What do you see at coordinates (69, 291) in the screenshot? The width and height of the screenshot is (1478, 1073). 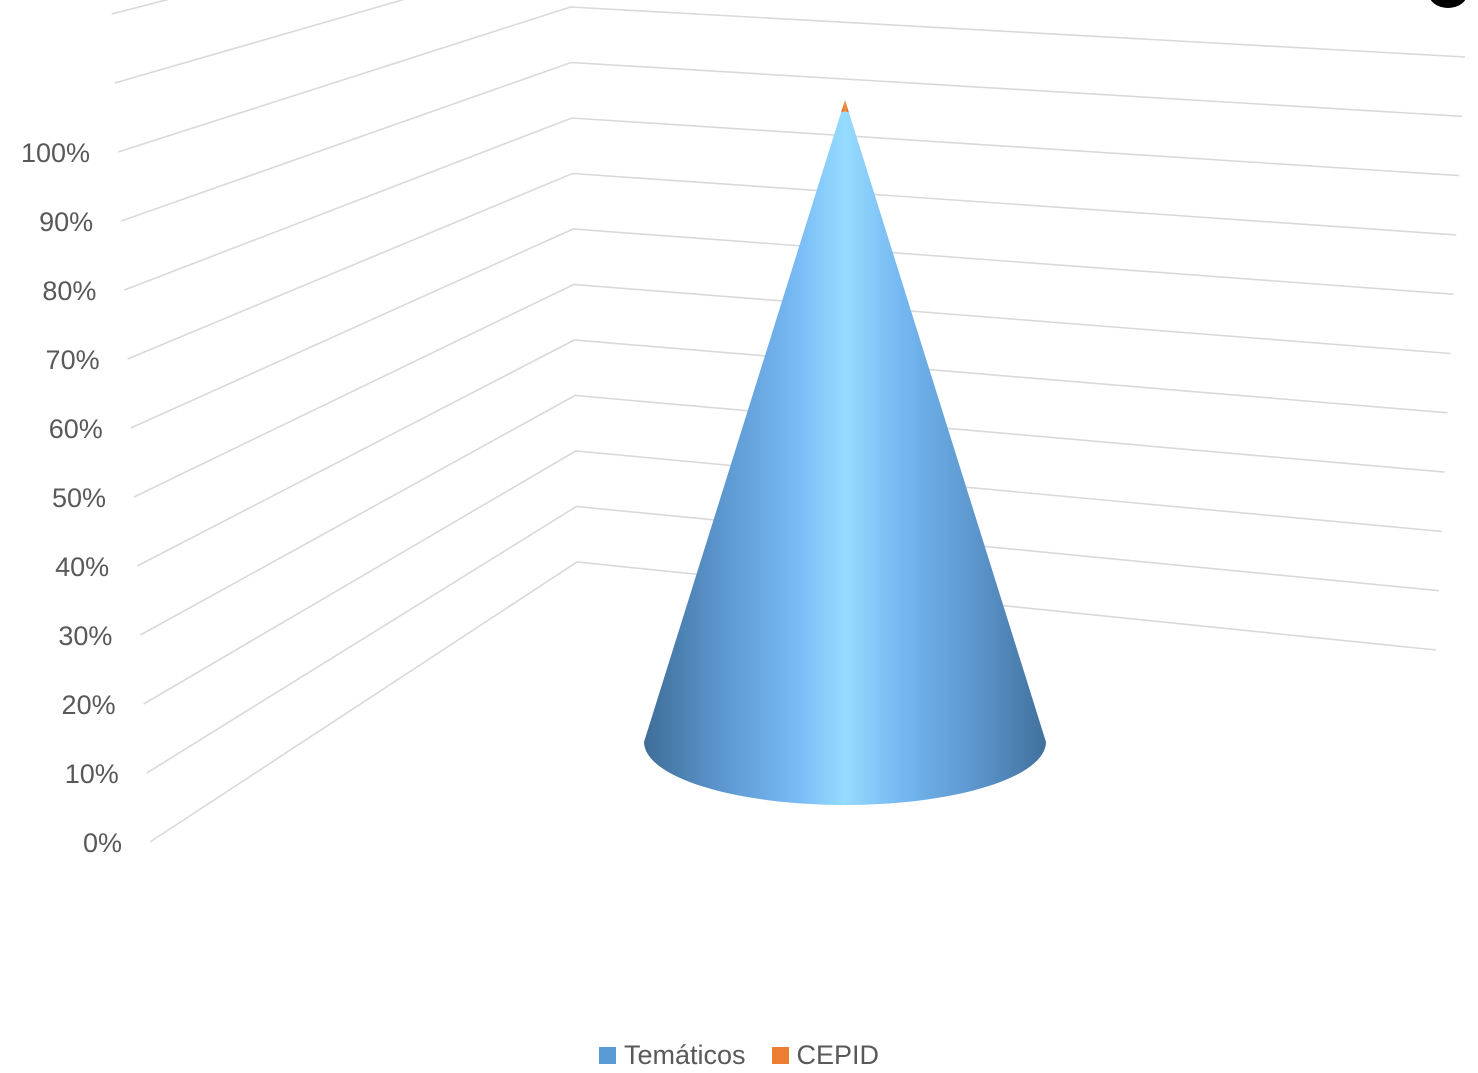 I see `y-tick-label: 80%` at bounding box center [69, 291].